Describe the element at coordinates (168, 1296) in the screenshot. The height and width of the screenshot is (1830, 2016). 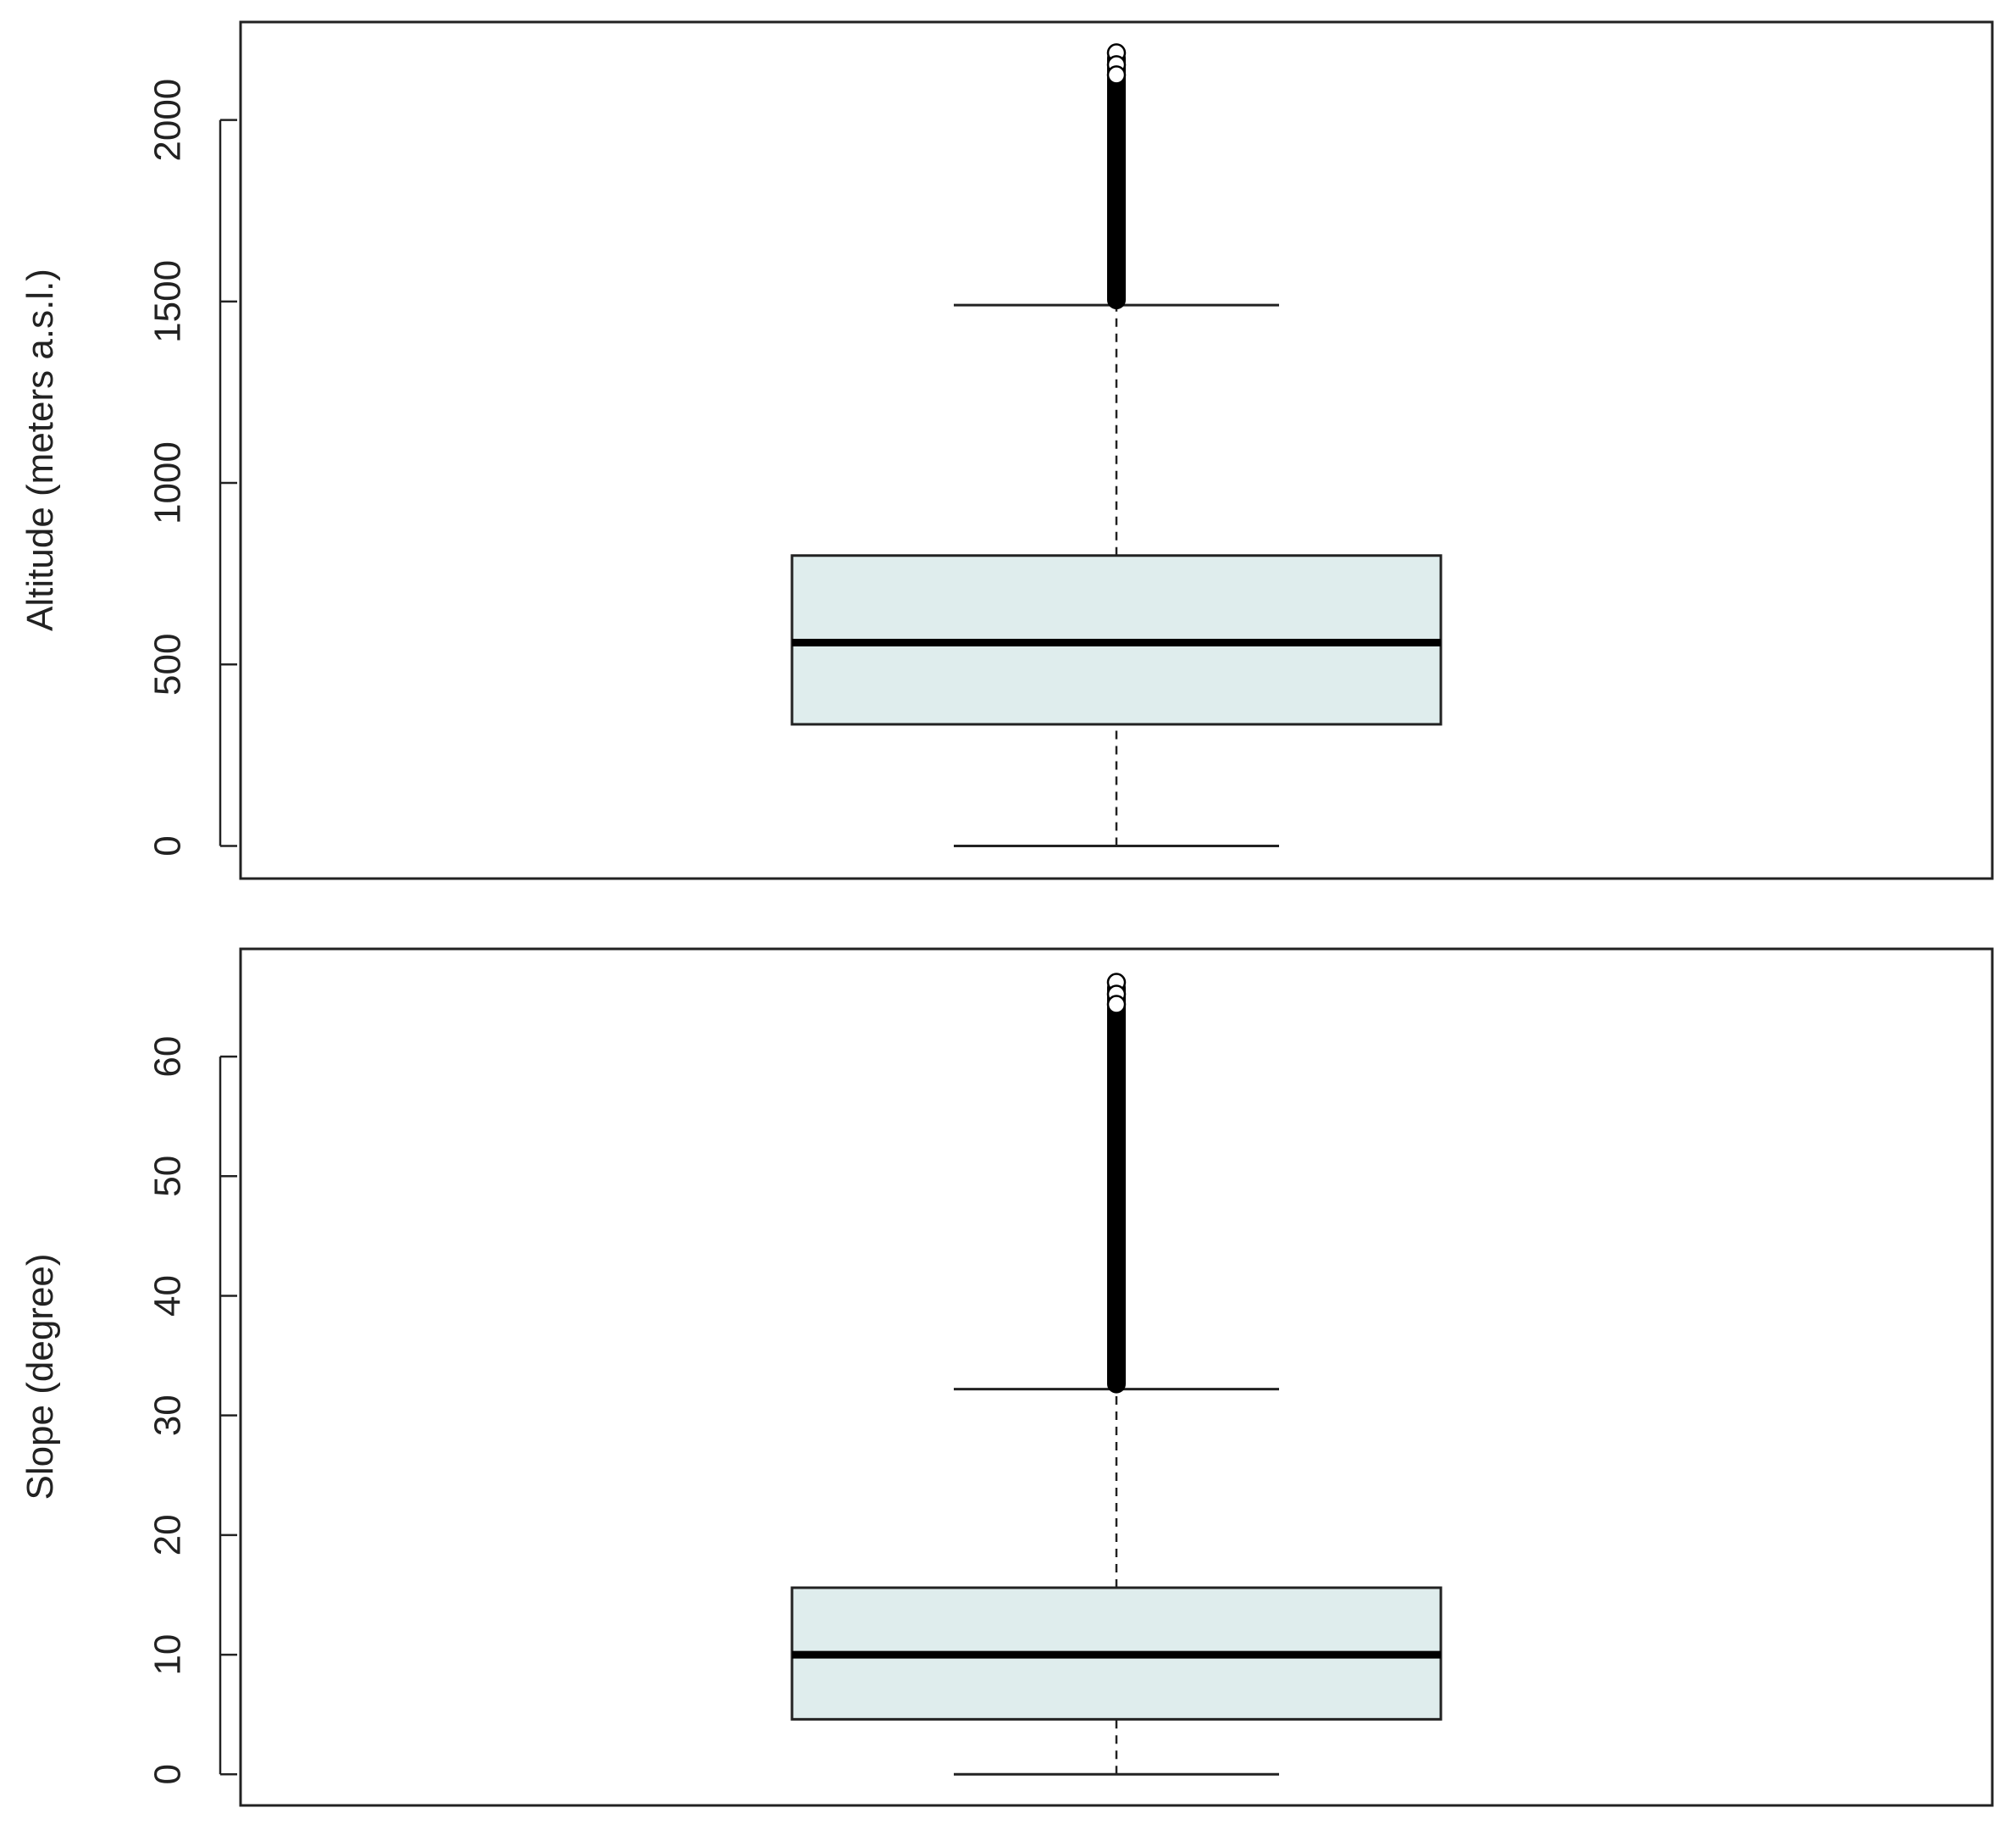
I see `y-tick-label: 40` at that location.